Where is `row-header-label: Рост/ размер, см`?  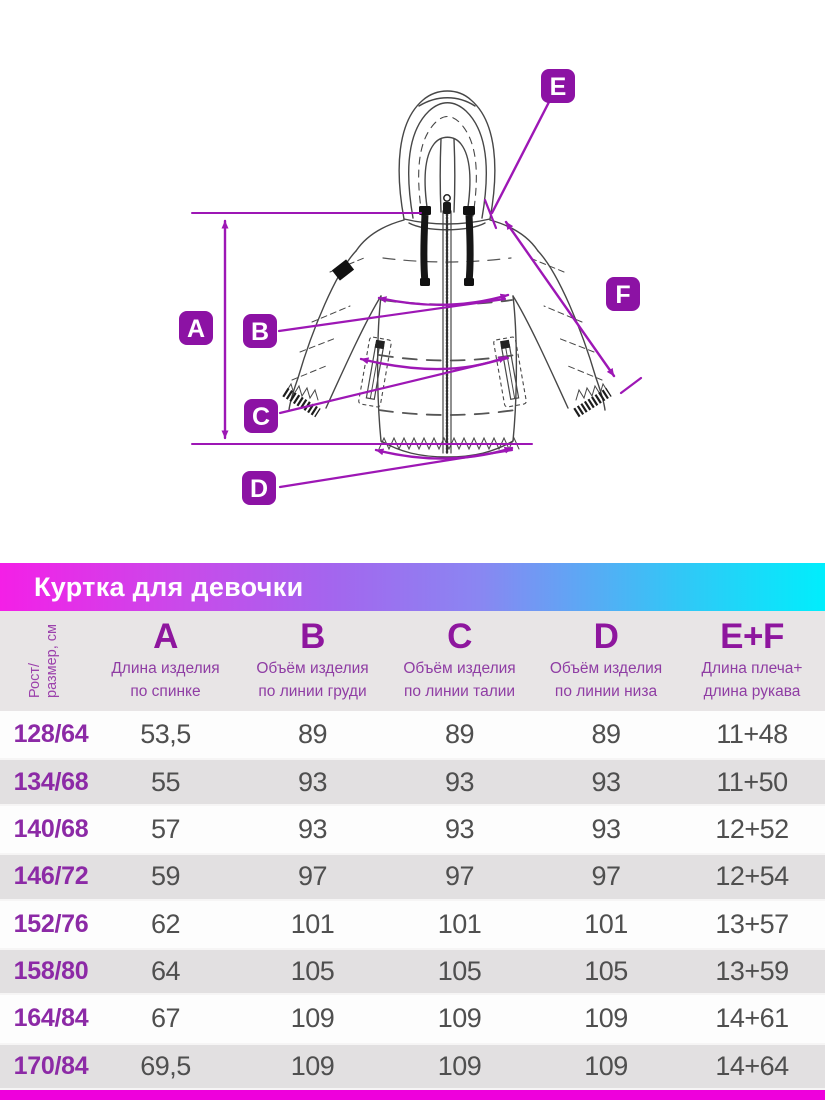 row-header-label: Рост/ размер, см is located at coordinates (44, 661).